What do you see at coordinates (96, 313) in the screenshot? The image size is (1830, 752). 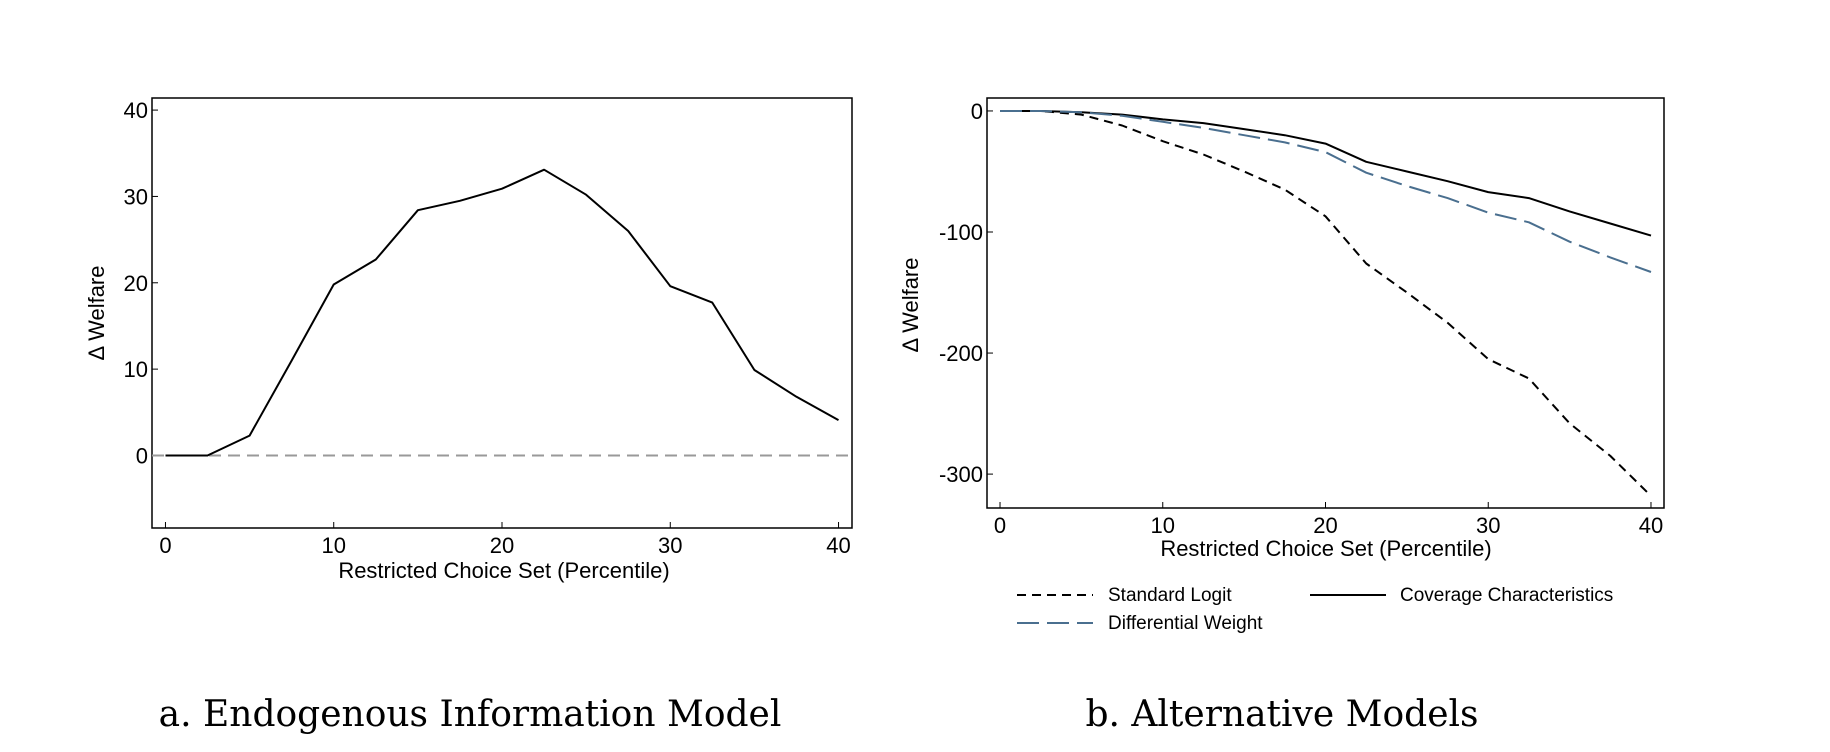 I see `panel-a-ylabel: Δ Welfare` at bounding box center [96, 313].